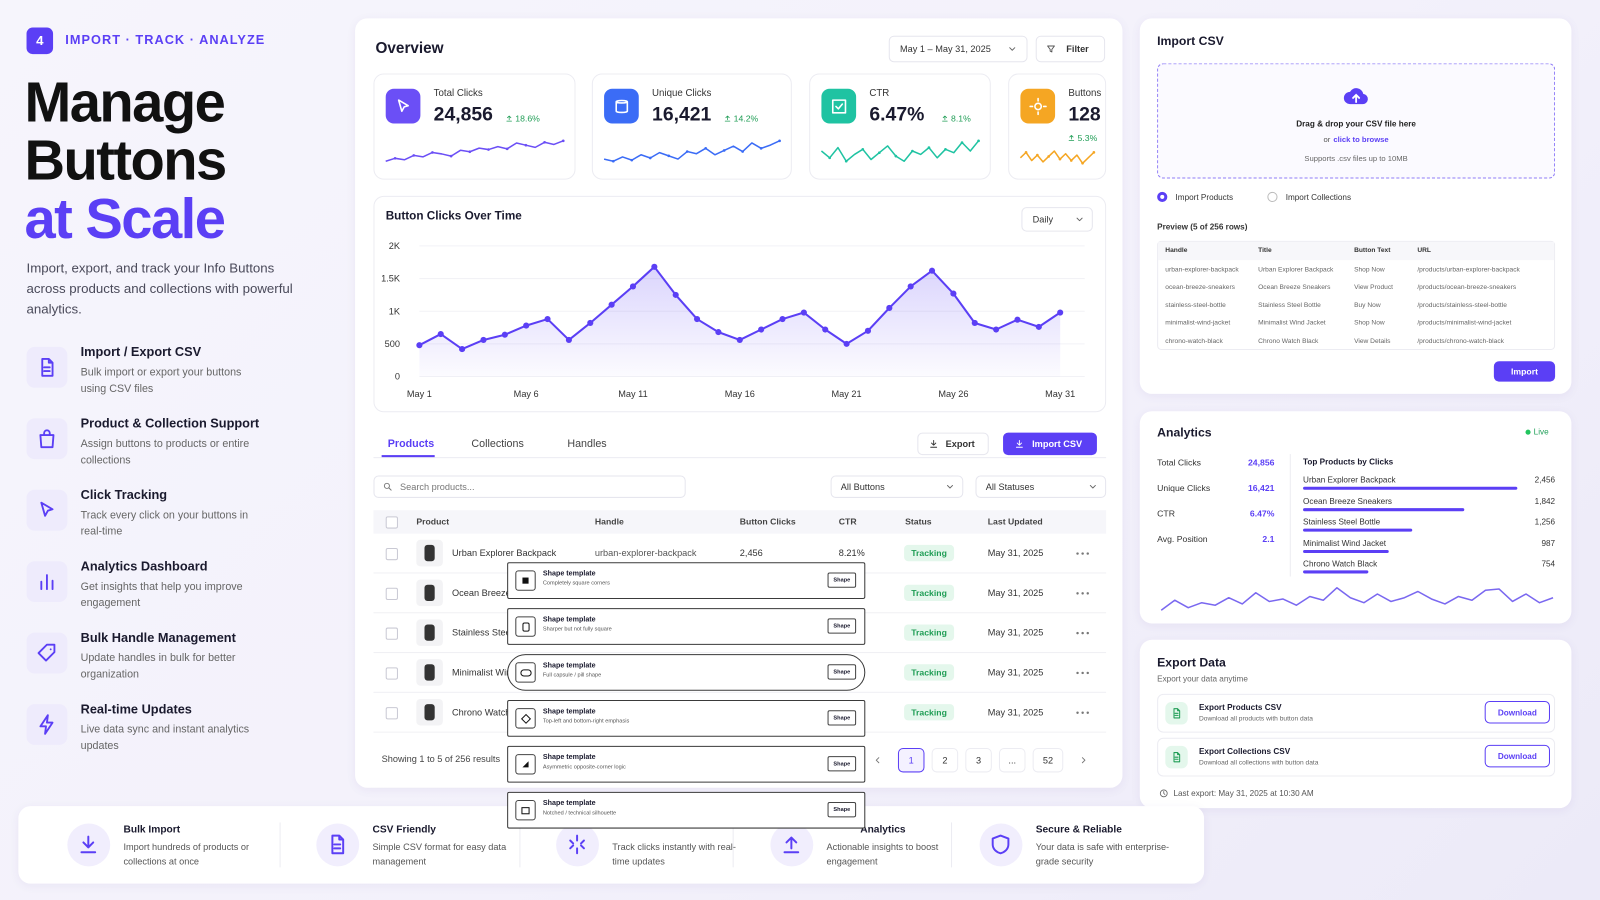 This screenshot has height=900, width=1600. What do you see at coordinates (579, 813) in the screenshot?
I see `shape-description: Notched / technical silhouette` at bounding box center [579, 813].